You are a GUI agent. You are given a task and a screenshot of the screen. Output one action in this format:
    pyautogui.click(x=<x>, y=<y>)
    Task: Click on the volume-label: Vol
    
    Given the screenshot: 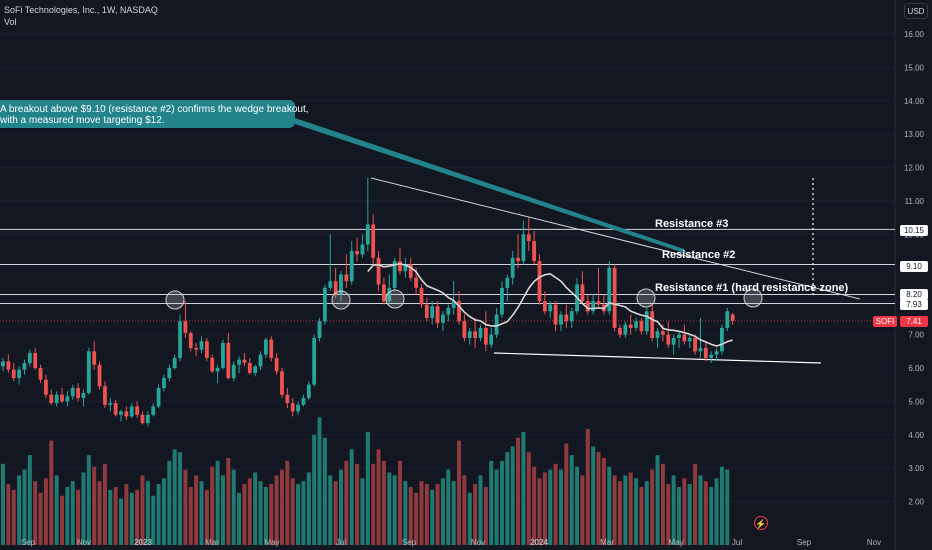 What is the action you would take?
    pyautogui.click(x=10, y=22)
    